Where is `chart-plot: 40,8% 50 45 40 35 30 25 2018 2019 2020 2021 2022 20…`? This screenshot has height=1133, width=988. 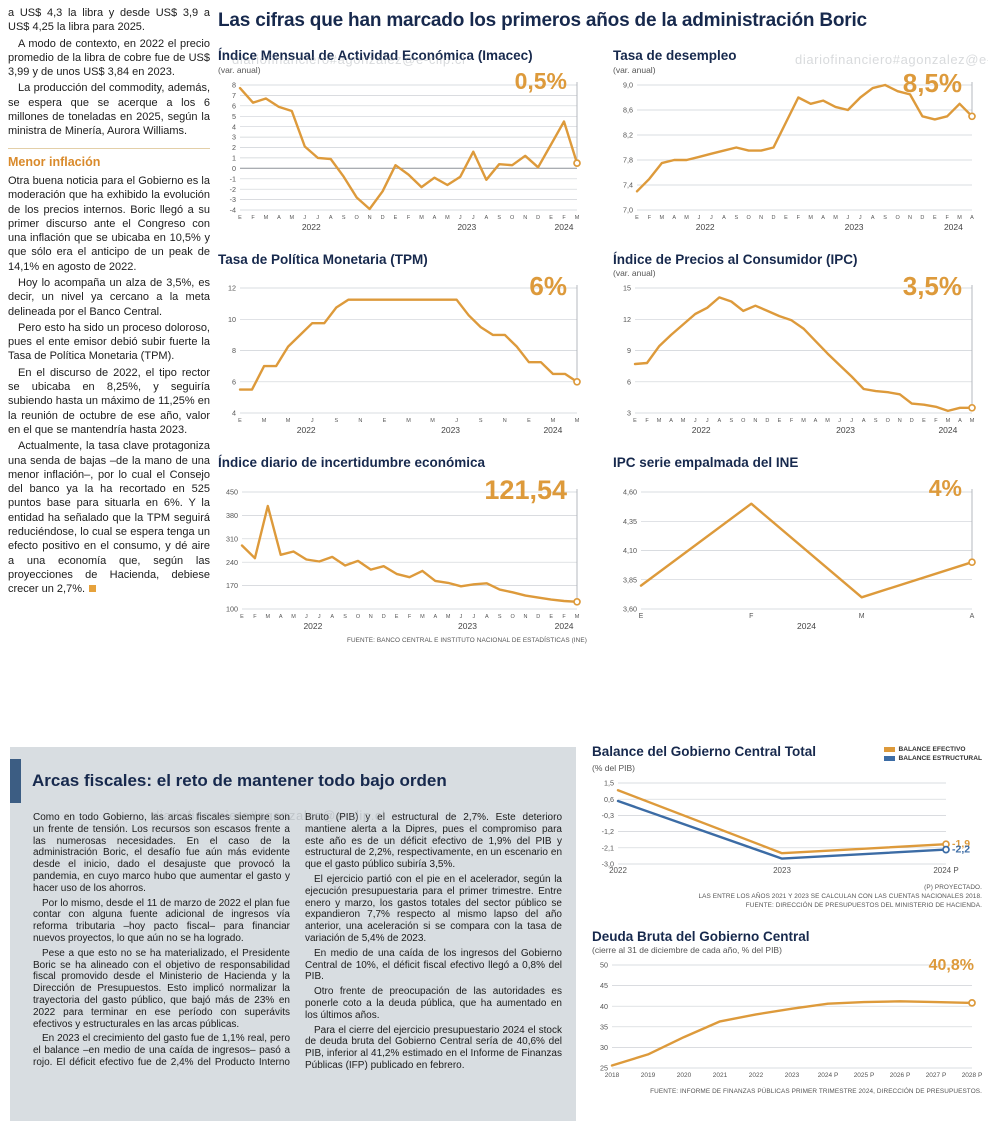
chart-plot: 40,8% 50 45 40 35 30 25 2018 2019 2020 2021 2022 20… is located at coordinates (787, 1022).